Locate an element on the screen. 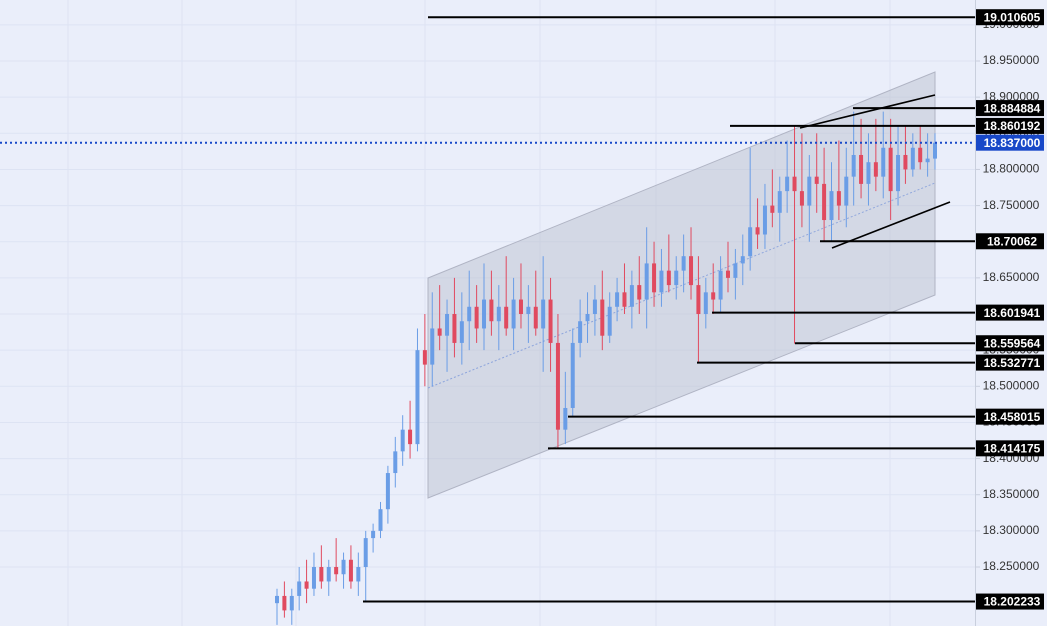 Image resolution: width=1047 pixels, height=626 pixels. price-label: 18.601941 is located at coordinates (1012, 313).